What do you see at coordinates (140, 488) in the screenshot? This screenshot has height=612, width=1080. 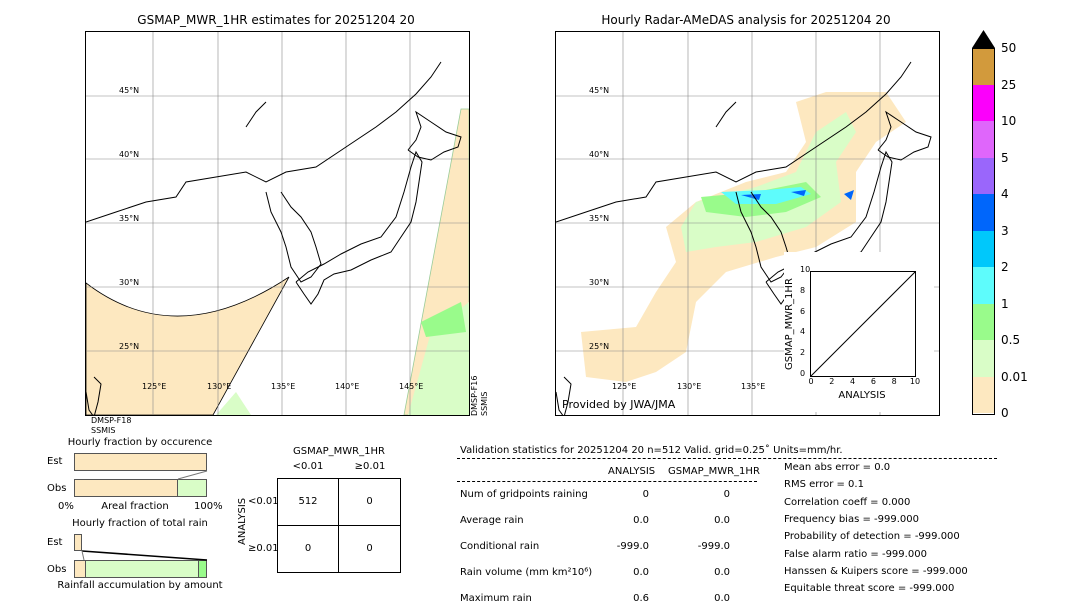 I see `obs-occurrence-bar` at bounding box center [140, 488].